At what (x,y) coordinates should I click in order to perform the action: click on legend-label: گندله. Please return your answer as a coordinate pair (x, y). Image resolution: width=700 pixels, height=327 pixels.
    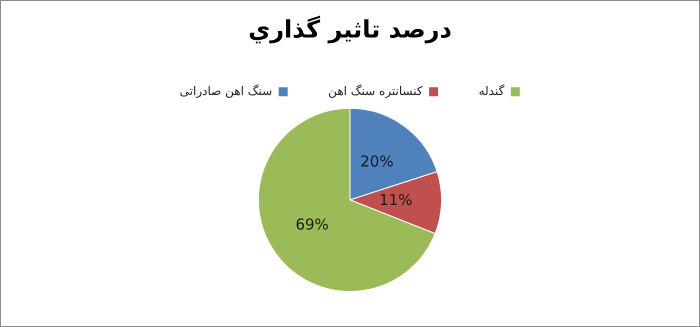
    Looking at the image, I should click on (491, 91).